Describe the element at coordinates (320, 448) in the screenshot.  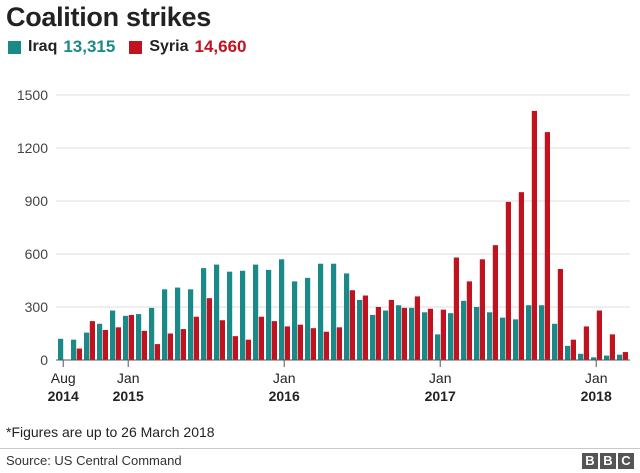
I see `footer-divider` at that location.